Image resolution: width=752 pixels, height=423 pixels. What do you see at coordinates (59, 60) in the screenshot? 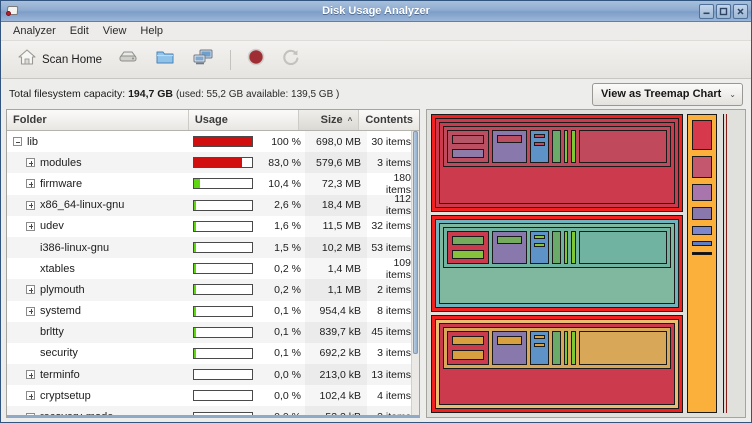
I see `scan-home-button: Scan Home` at bounding box center [59, 60].